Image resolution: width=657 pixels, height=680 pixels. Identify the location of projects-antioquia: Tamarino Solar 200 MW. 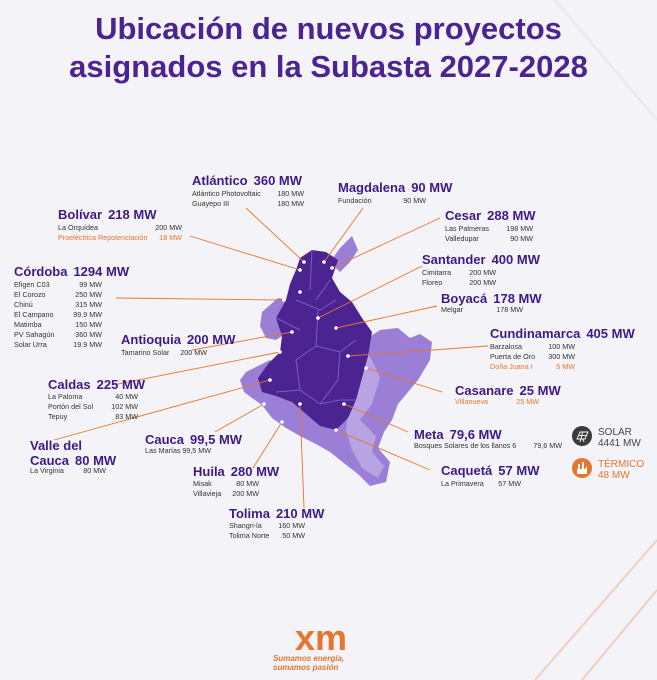
(164, 352).